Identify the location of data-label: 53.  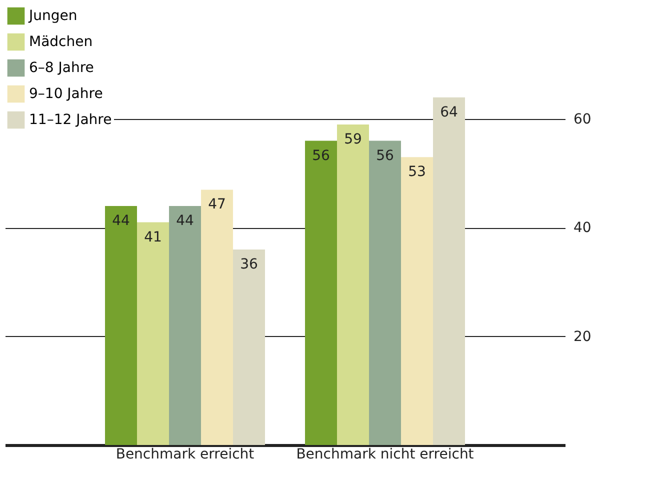
(417, 172).